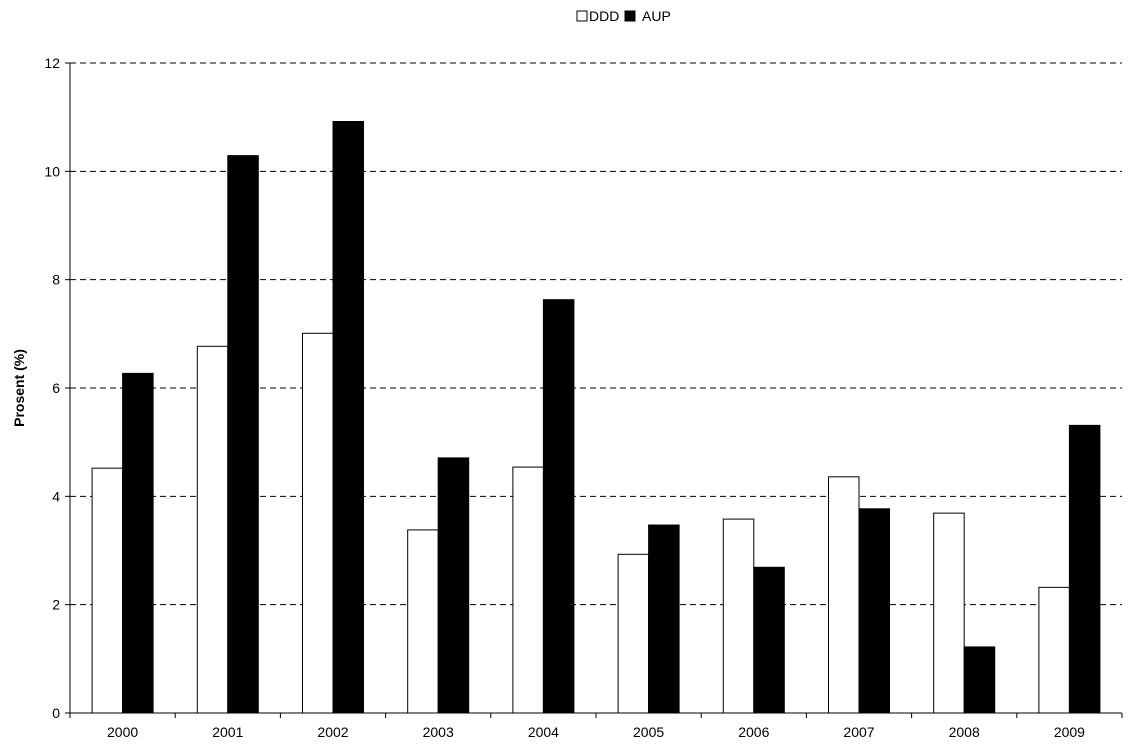  I want to click on bar-aup-2000, so click(138, 543).